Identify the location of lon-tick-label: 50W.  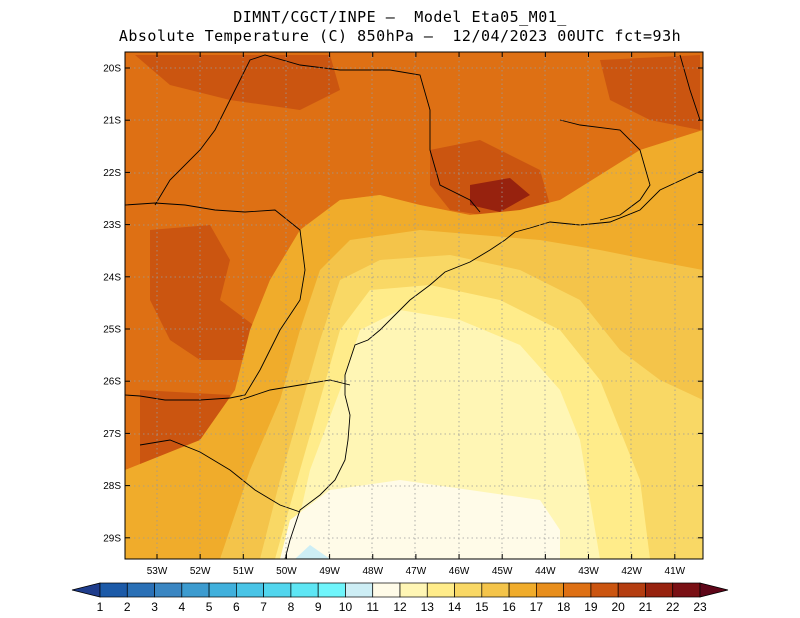
(286, 571).